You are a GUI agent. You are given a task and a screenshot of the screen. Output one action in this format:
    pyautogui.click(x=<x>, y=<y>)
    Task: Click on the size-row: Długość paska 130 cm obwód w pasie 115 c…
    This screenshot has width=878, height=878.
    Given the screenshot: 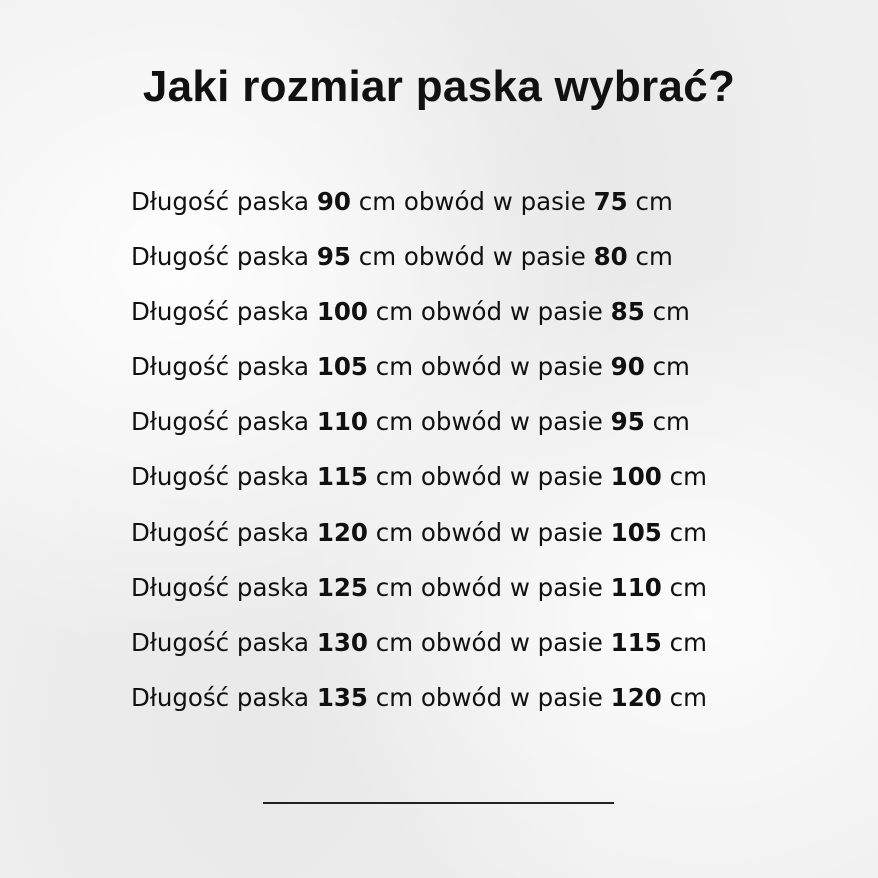 What is the action you would take?
    pyautogui.click(x=419, y=654)
    